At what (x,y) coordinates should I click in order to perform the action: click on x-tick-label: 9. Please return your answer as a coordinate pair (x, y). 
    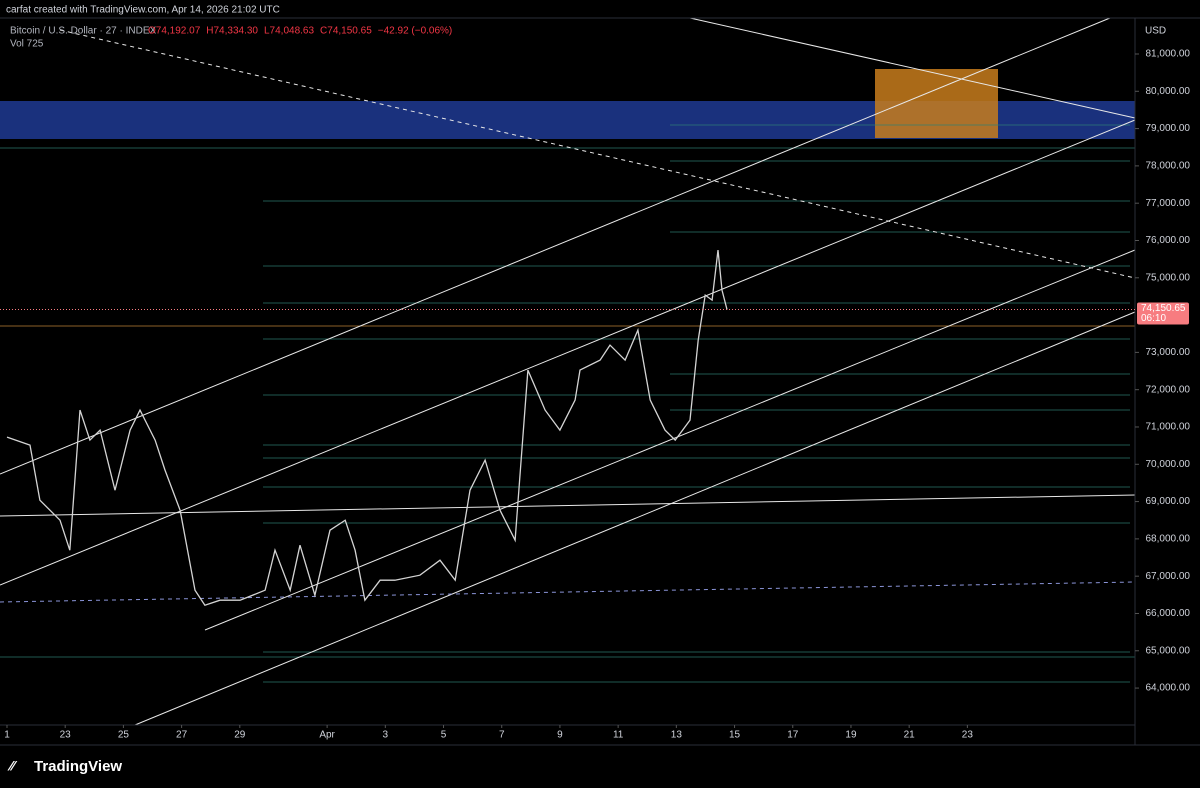
    Looking at the image, I should click on (560, 735).